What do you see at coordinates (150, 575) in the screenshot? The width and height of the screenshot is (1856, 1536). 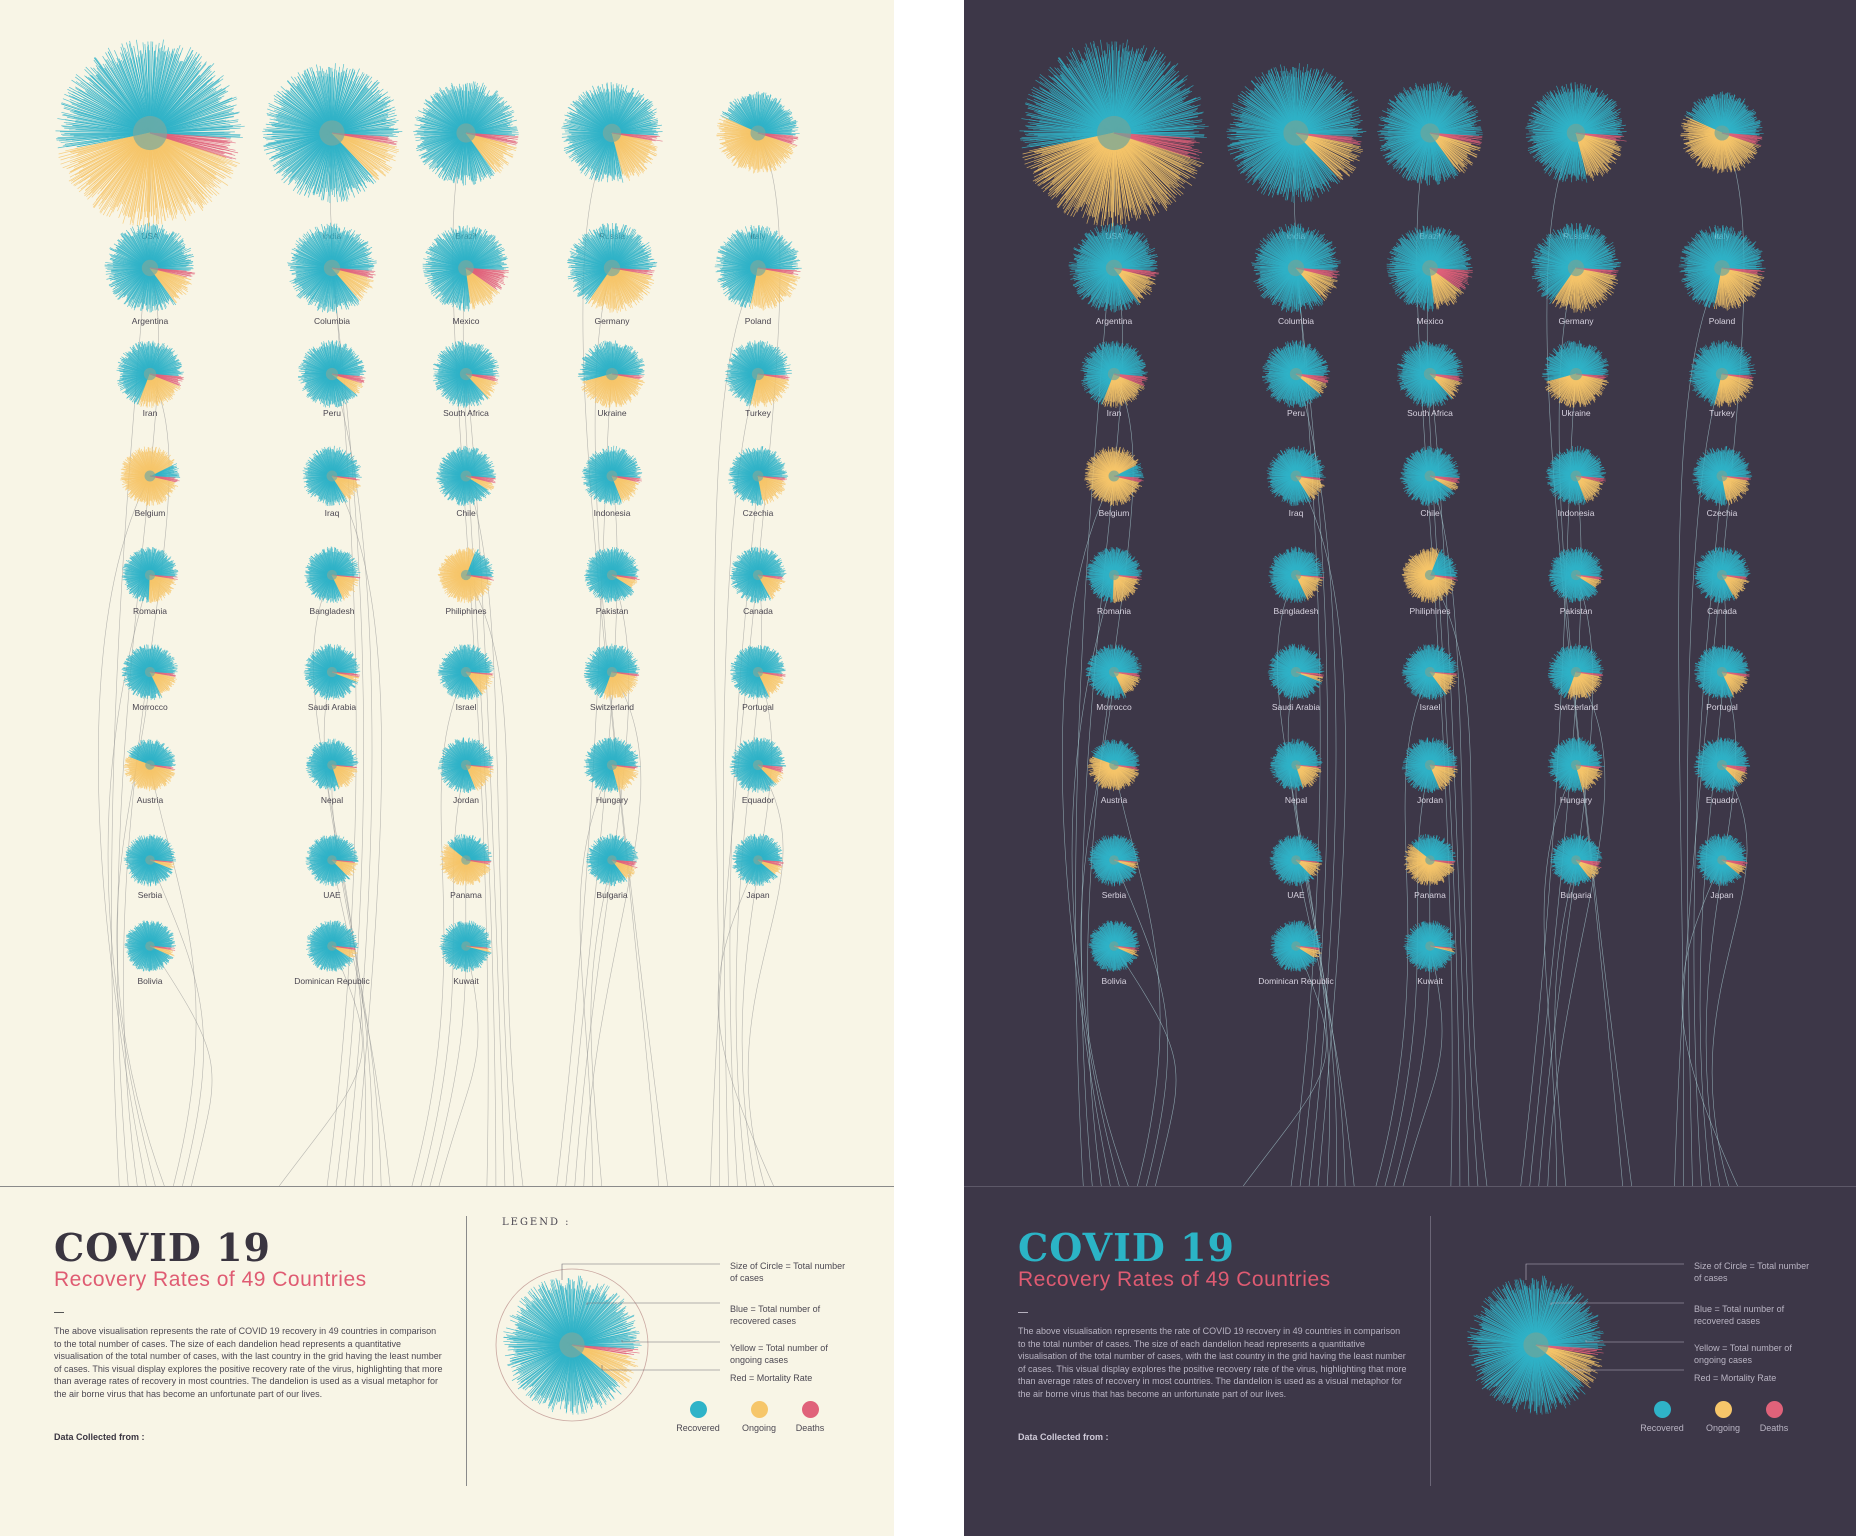 I see `dandelion-romania` at bounding box center [150, 575].